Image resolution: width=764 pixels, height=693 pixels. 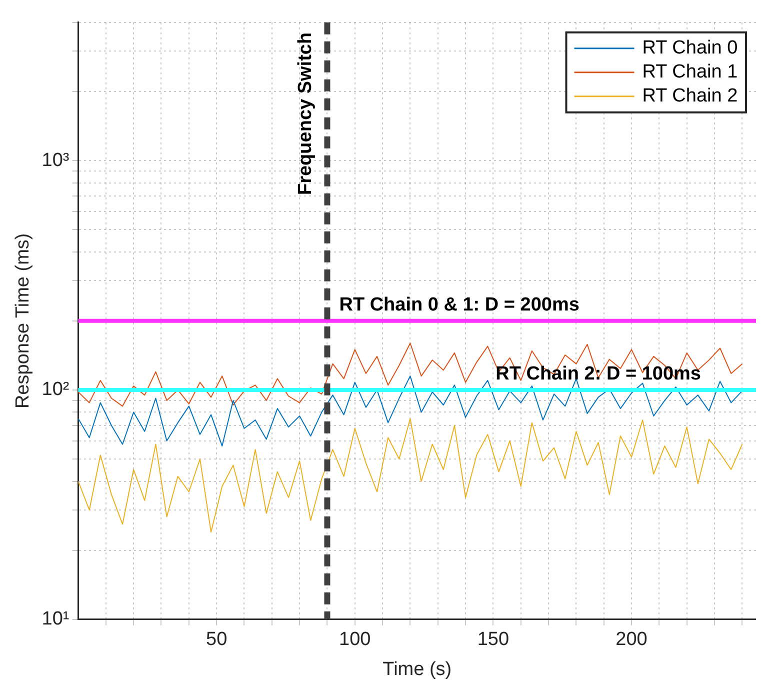 I want to click on legend-label: RT Chain 0, so click(x=690, y=48).